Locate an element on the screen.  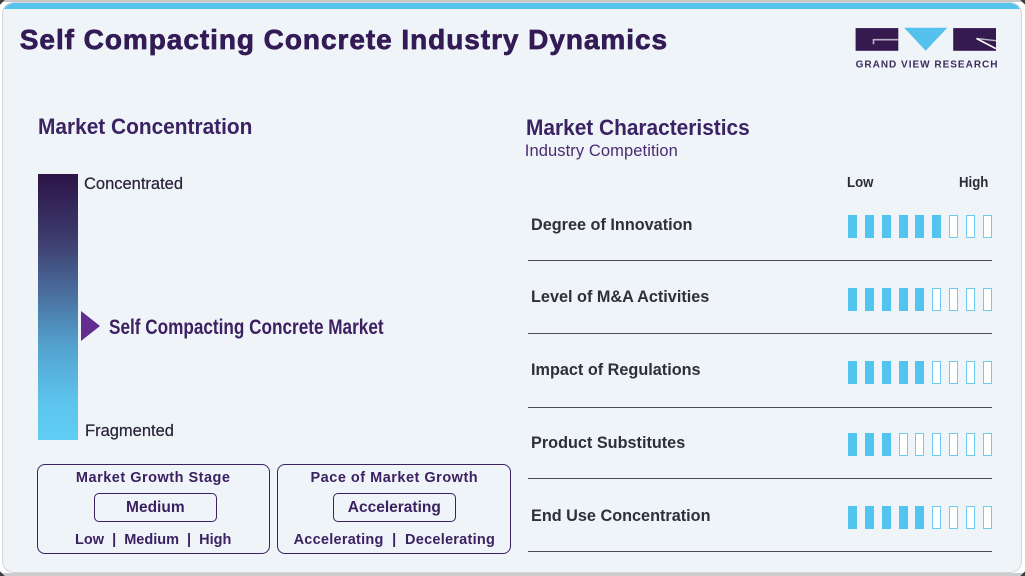
svg-text: GRAND VIEW RESEARCH is located at coordinates (927, 65).